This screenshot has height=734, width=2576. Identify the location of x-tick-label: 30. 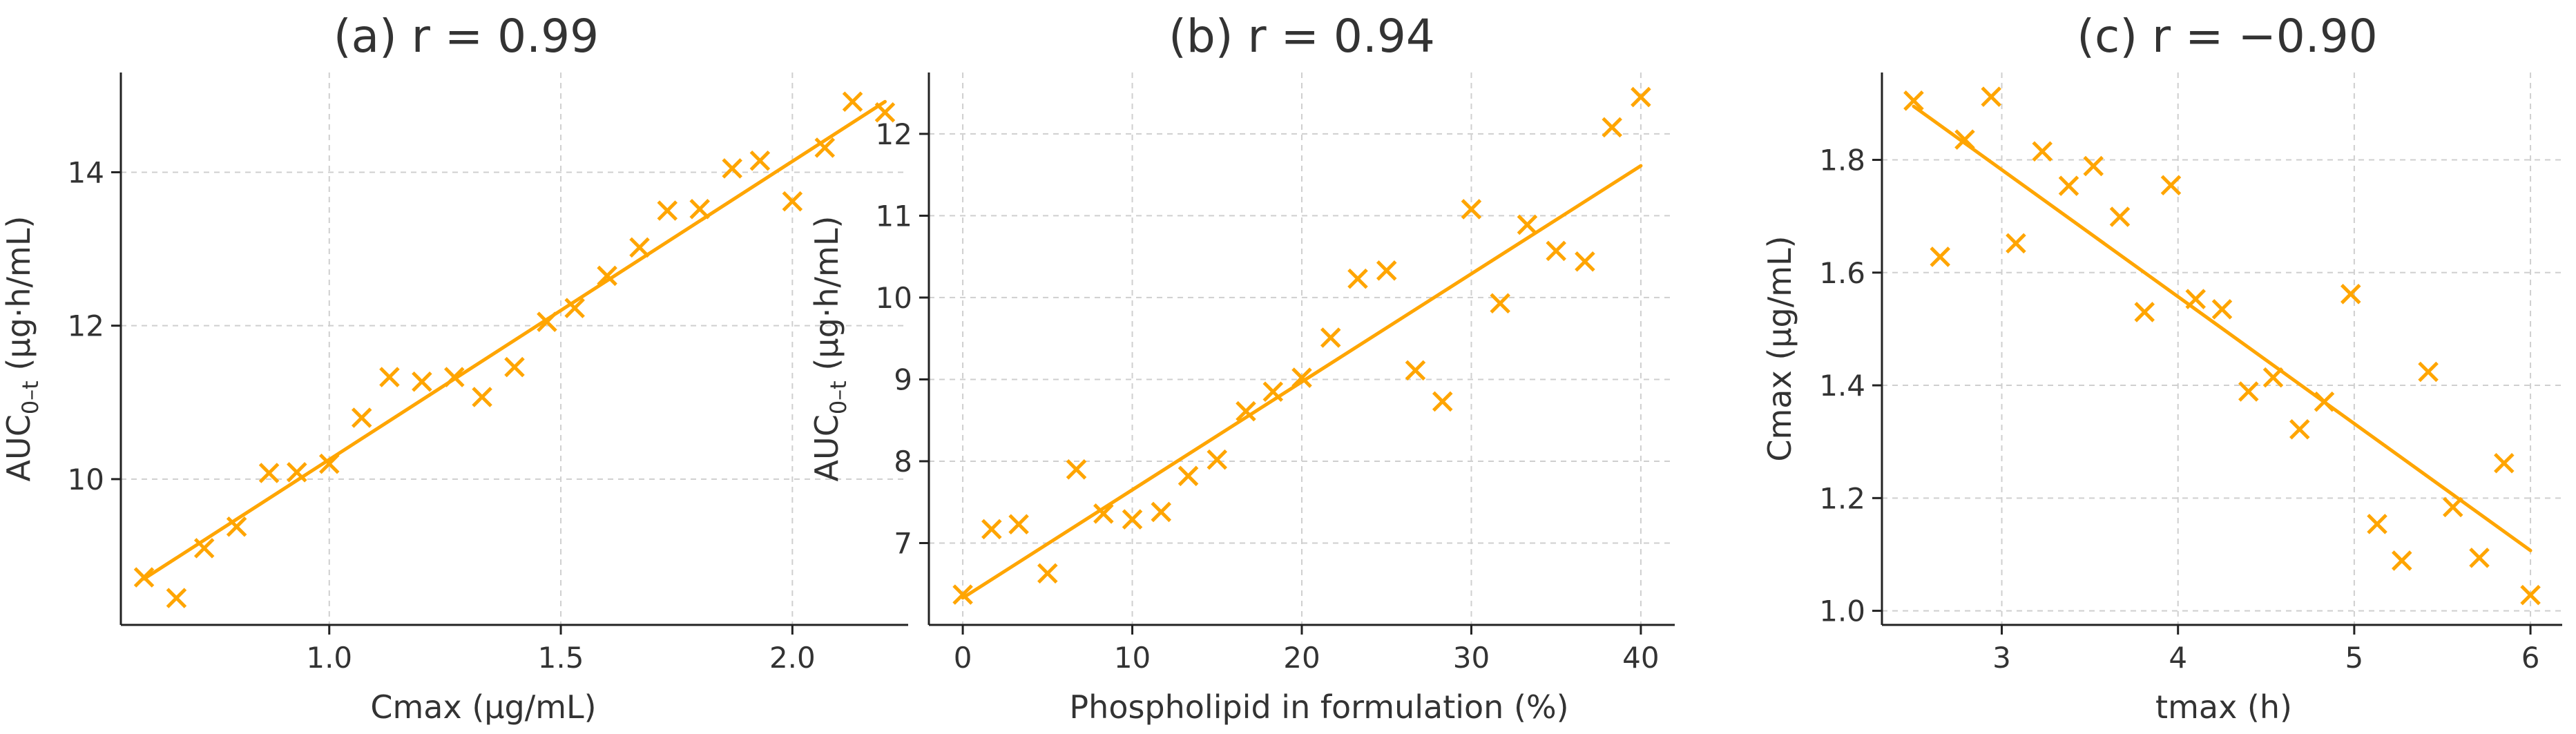
(1471, 658).